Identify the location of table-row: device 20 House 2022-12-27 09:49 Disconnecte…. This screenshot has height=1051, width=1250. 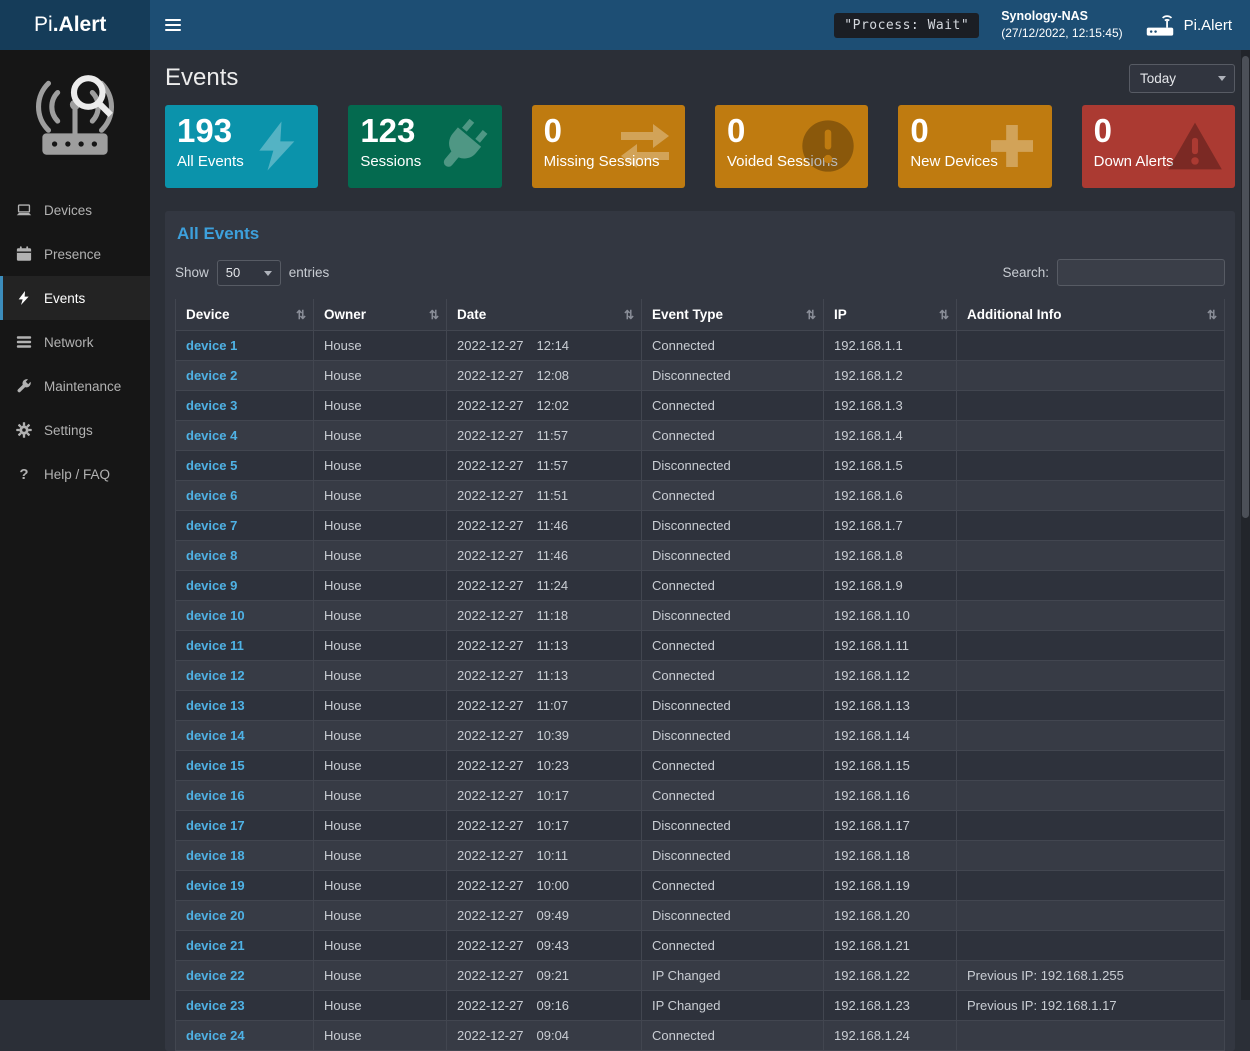
(700, 915).